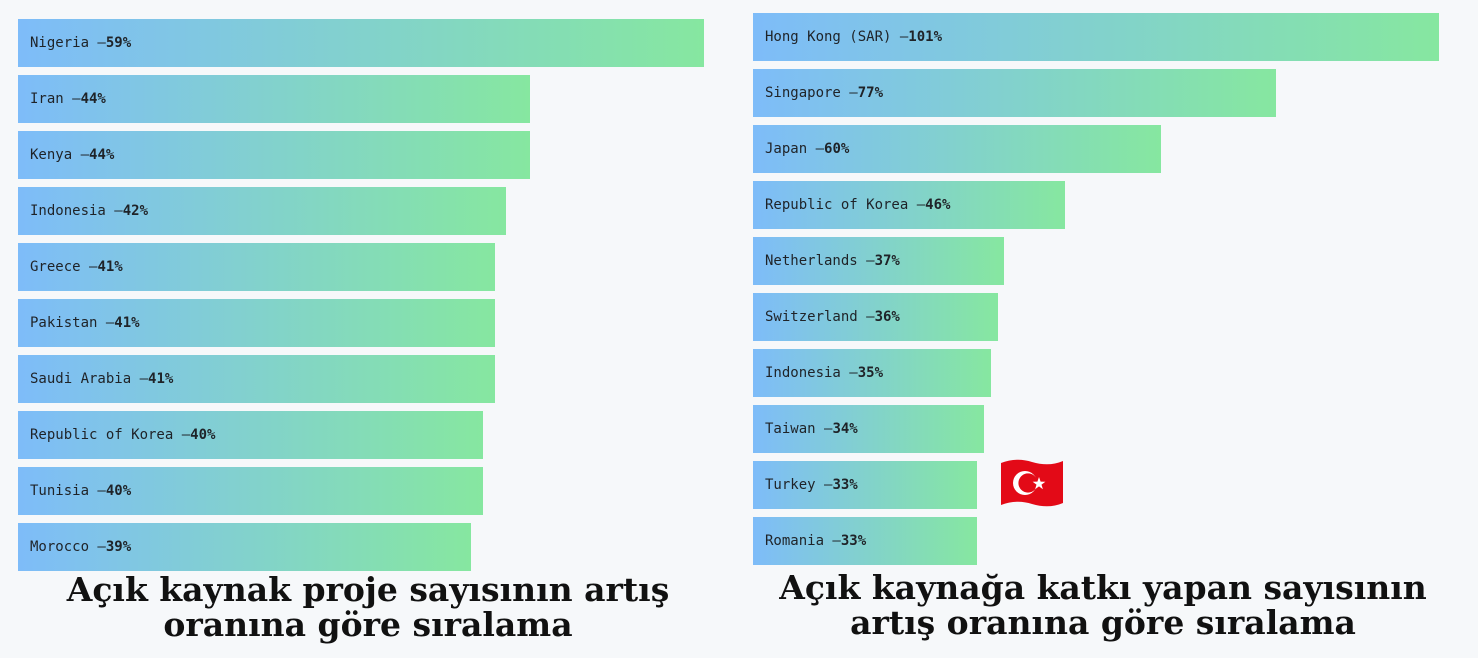 The width and height of the screenshot is (1478, 658). Describe the element at coordinates (68, 43) in the screenshot. I see `bar-label: Nigeria –` at that location.